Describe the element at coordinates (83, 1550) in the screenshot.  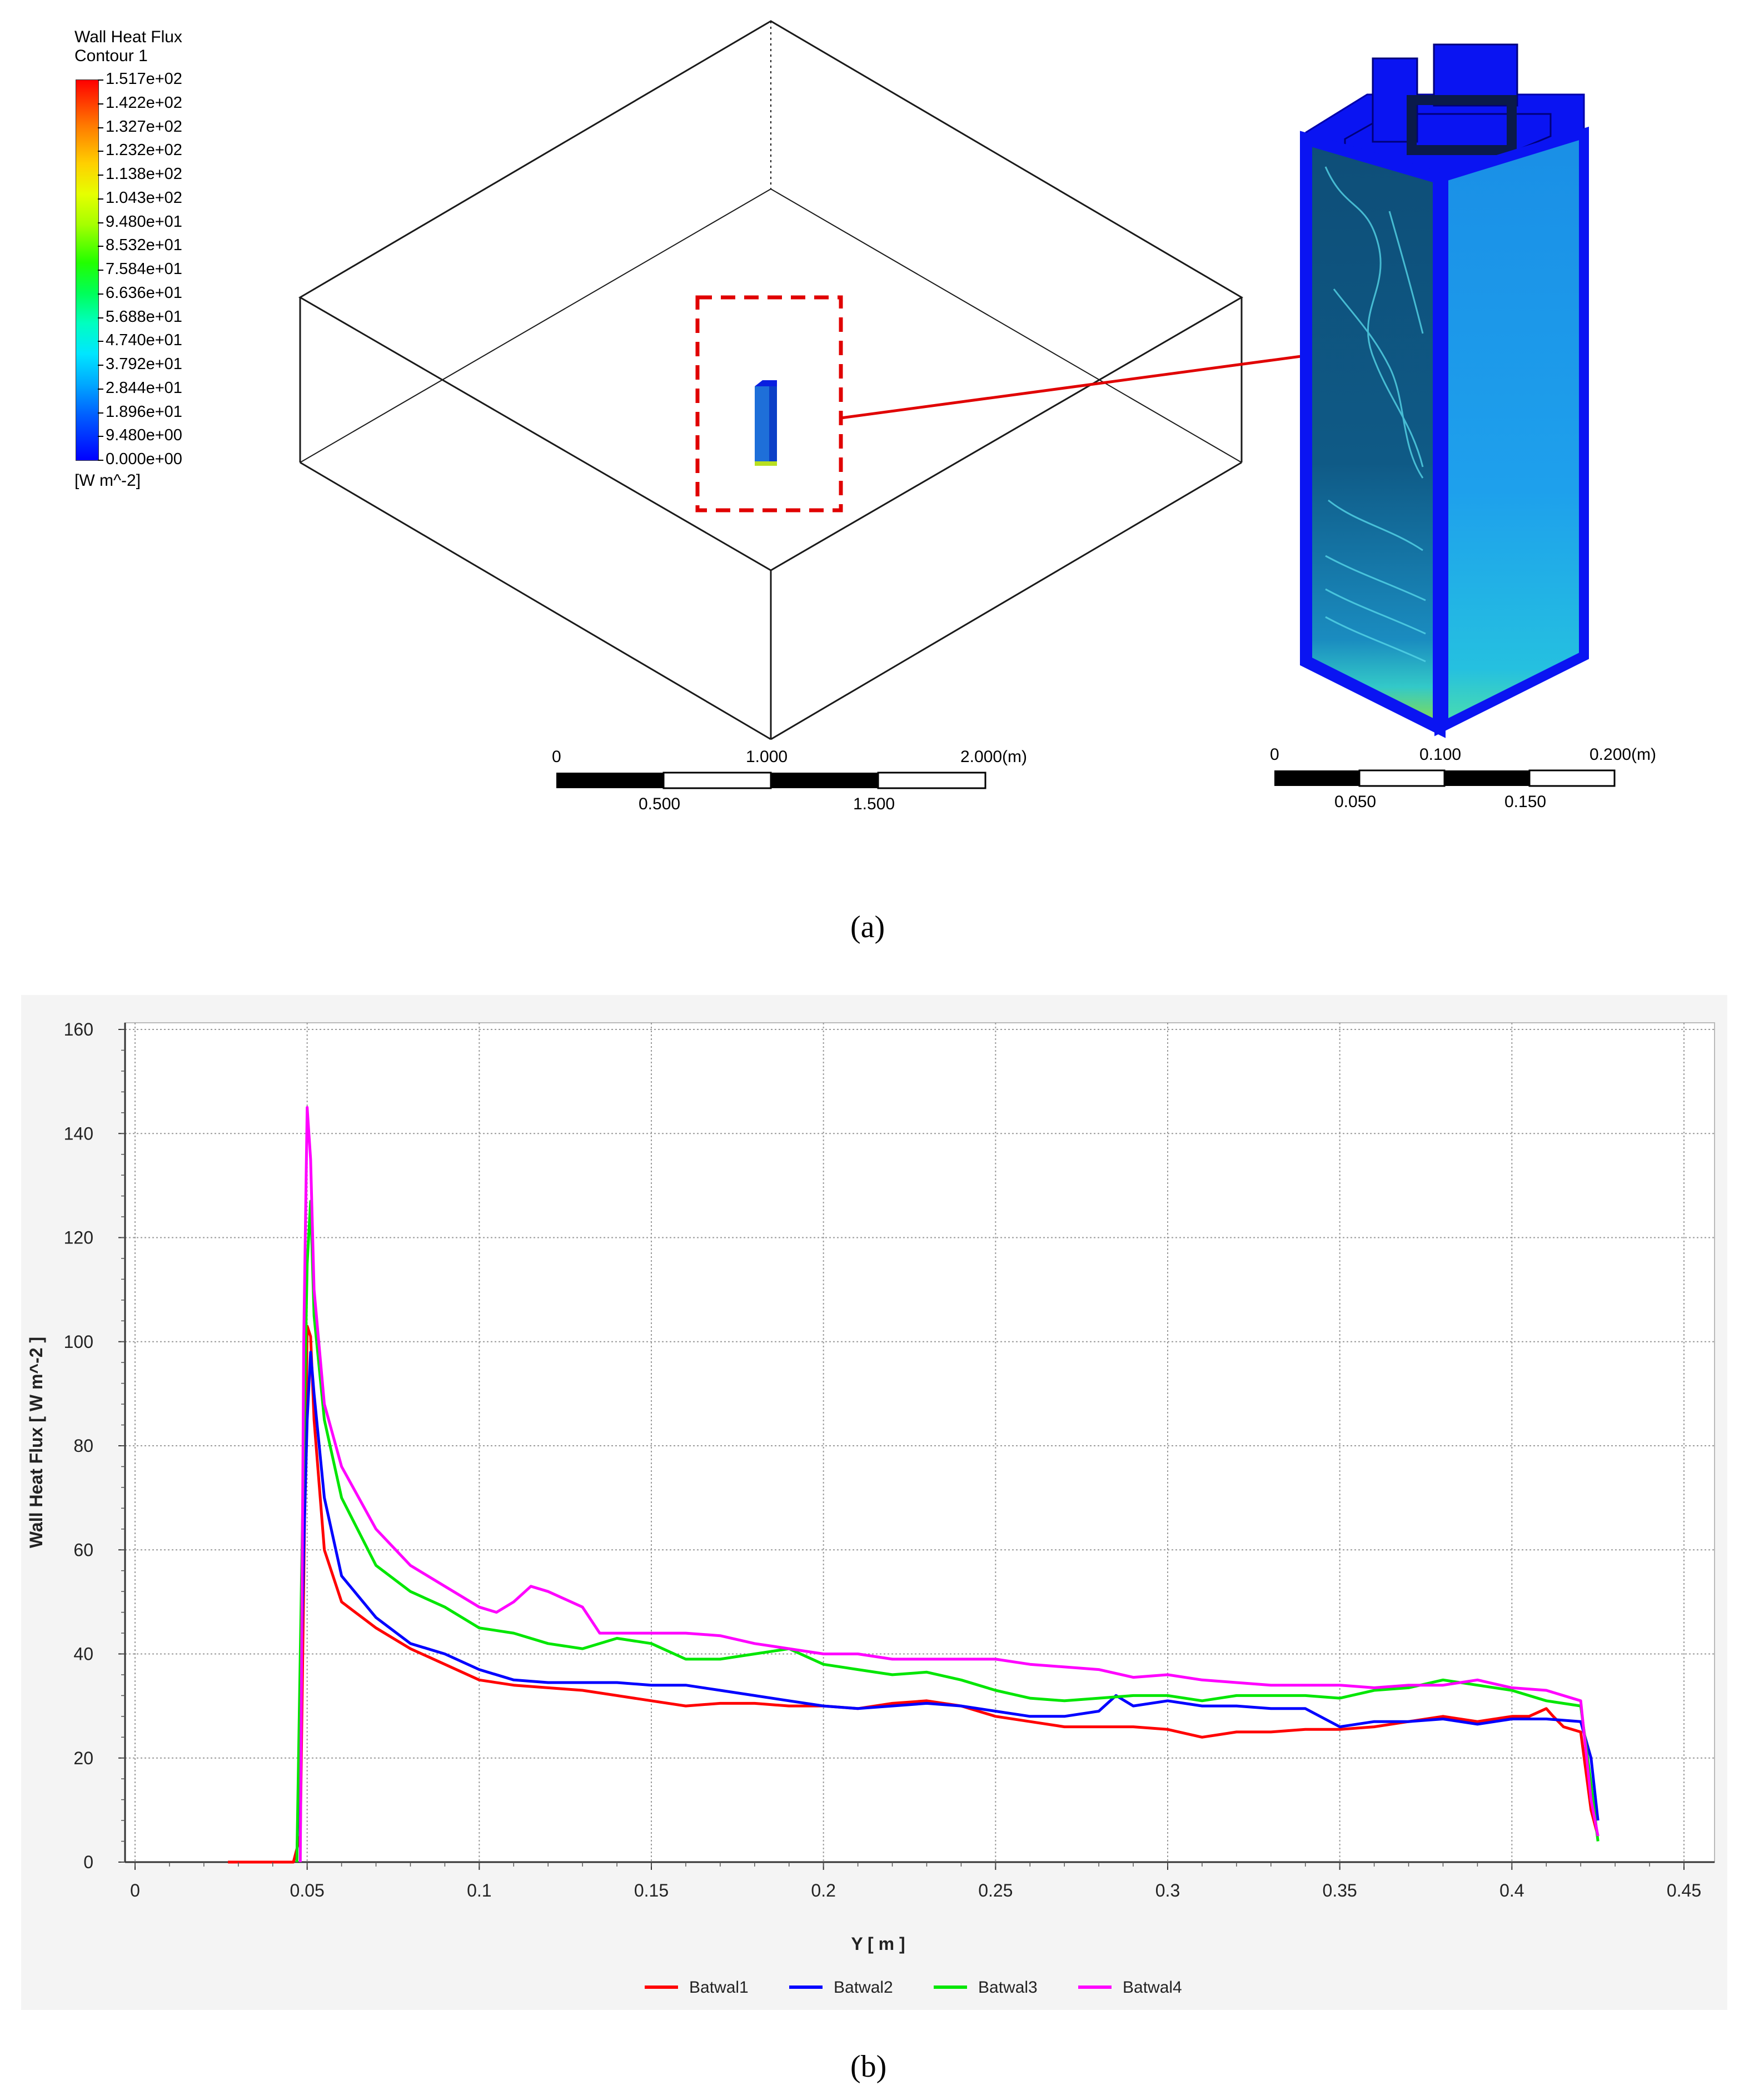
I see `y-tick-label: 60` at that location.